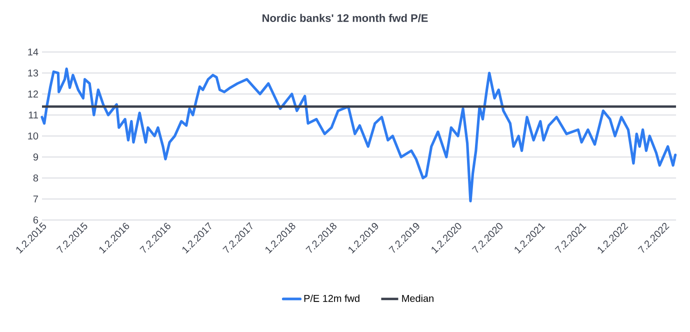  What do you see at coordinates (35, 199) in the screenshot?
I see `y-tick-label: 7` at bounding box center [35, 199].